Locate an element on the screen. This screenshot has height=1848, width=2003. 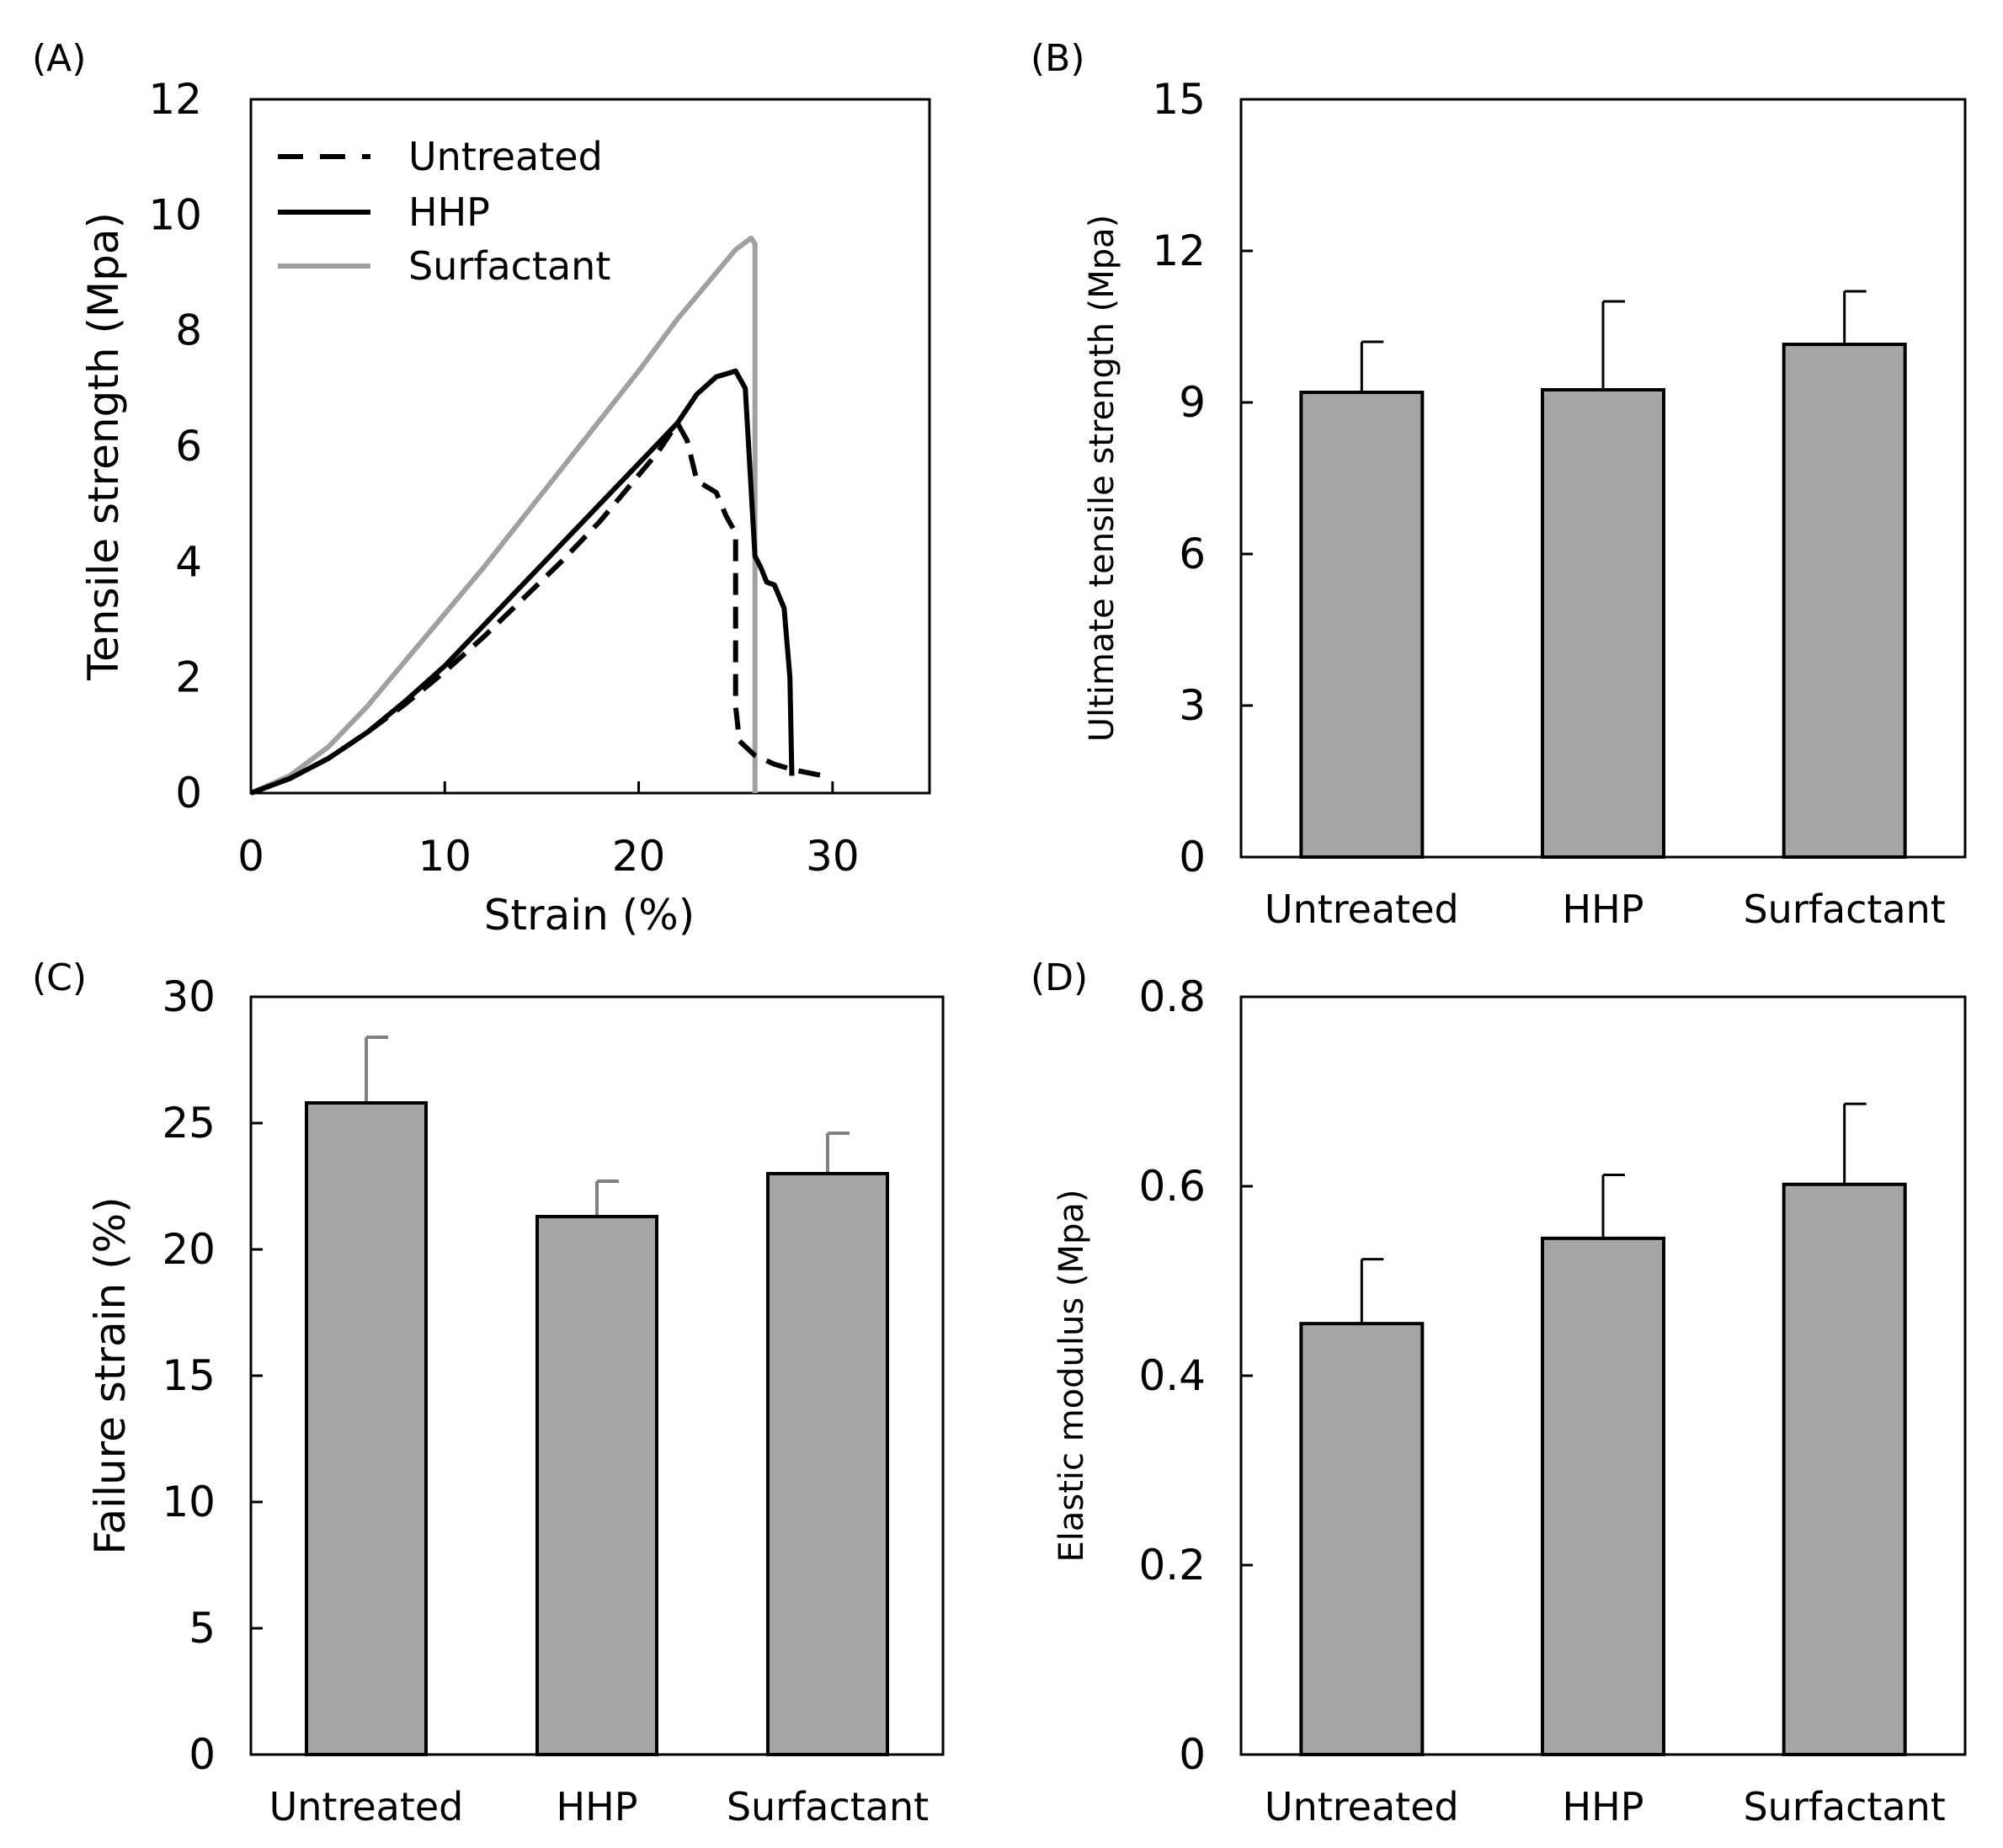
panel-a-y-ticks: 0 2 4 6 8 10 12 is located at coordinates (175, 446).